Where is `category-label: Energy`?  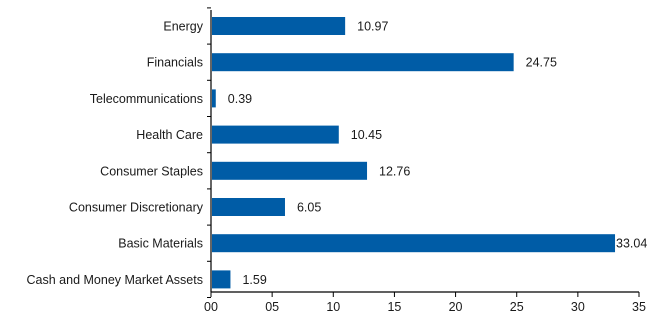 category-label: Energy is located at coordinates (183, 27).